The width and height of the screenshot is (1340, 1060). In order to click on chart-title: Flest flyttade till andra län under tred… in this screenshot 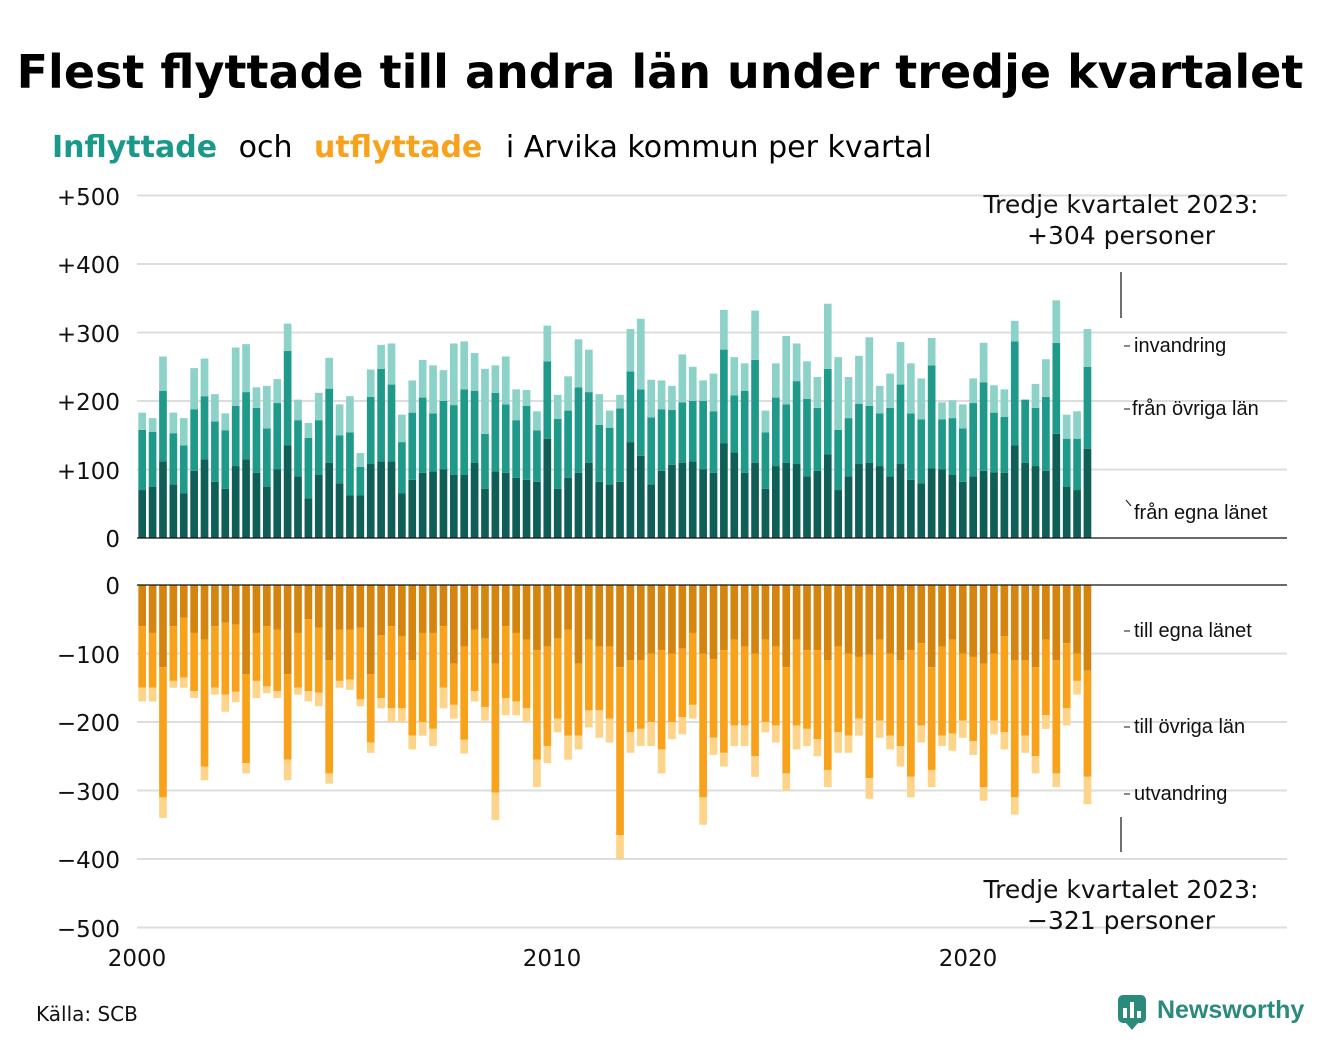, I will do `click(660, 72)`.